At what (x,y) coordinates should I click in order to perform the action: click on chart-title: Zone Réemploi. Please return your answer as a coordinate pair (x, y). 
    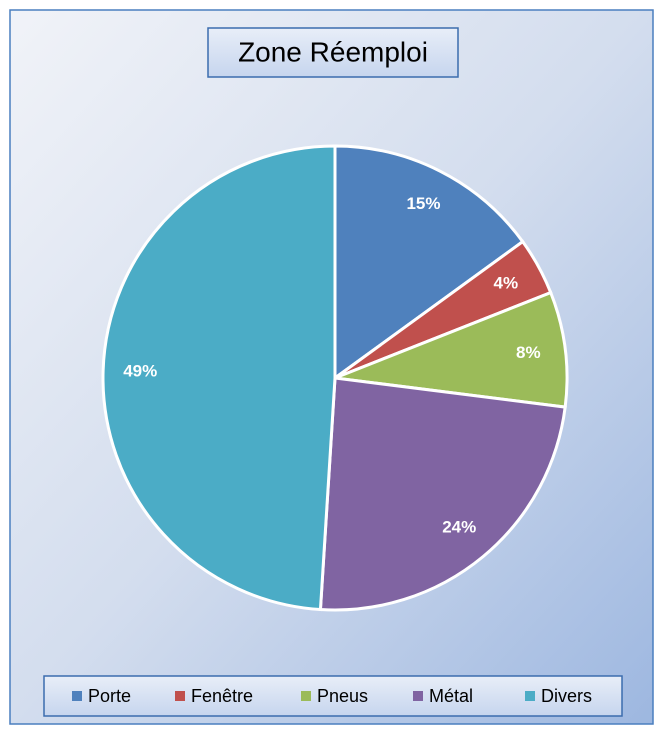
    Looking at the image, I should click on (333, 51).